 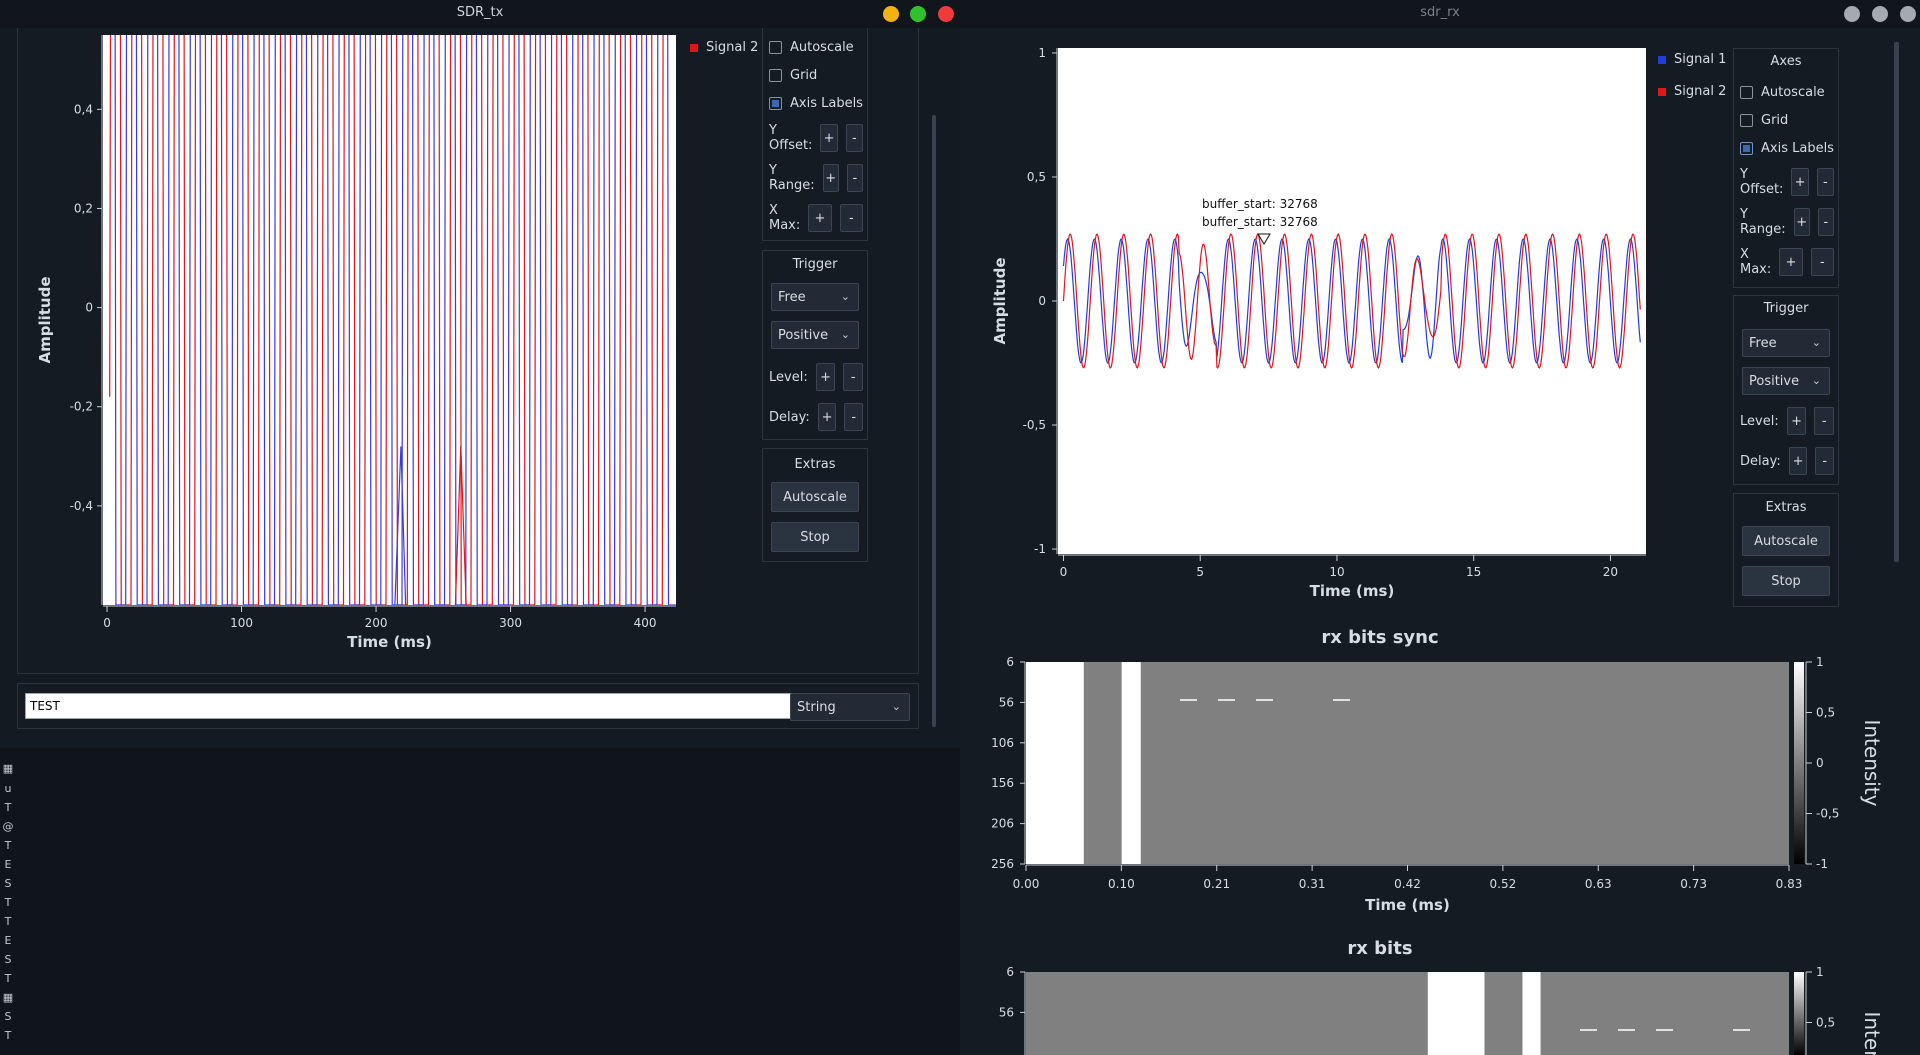 What do you see at coordinates (45, 319) in the screenshot?
I see `y-axis-label: Amplitude` at bounding box center [45, 319].